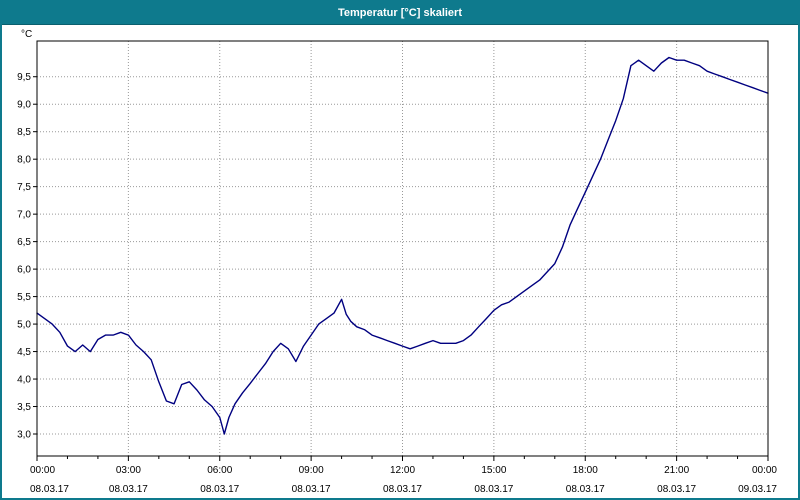 This screenshot has width=800, height=500. What do you see at coordinates (24, 187) in the screenshot?
I see `svg-text: 7,5` at bounding box center [24, 187].